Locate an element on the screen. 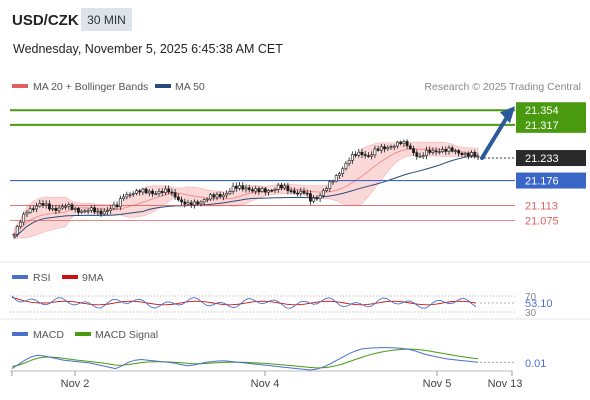 This screenshot has height=400, width=590. x-tick-label-nov4: Nov 4 is located at coordinates (265, 384).